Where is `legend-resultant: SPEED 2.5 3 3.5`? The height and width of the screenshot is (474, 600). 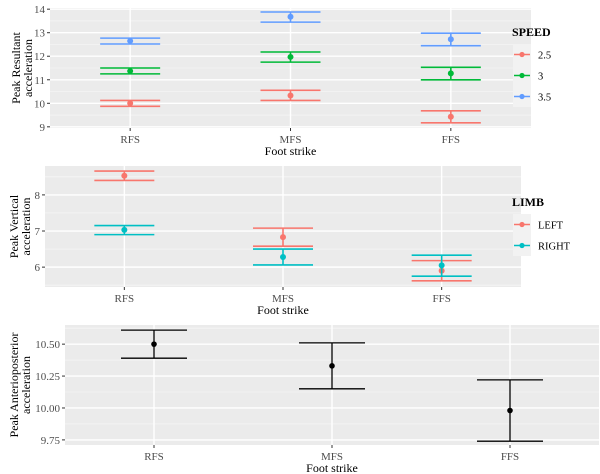
legend-resultant: SPEED 2.5 3 3.5 is located at coordinates (531, 66).